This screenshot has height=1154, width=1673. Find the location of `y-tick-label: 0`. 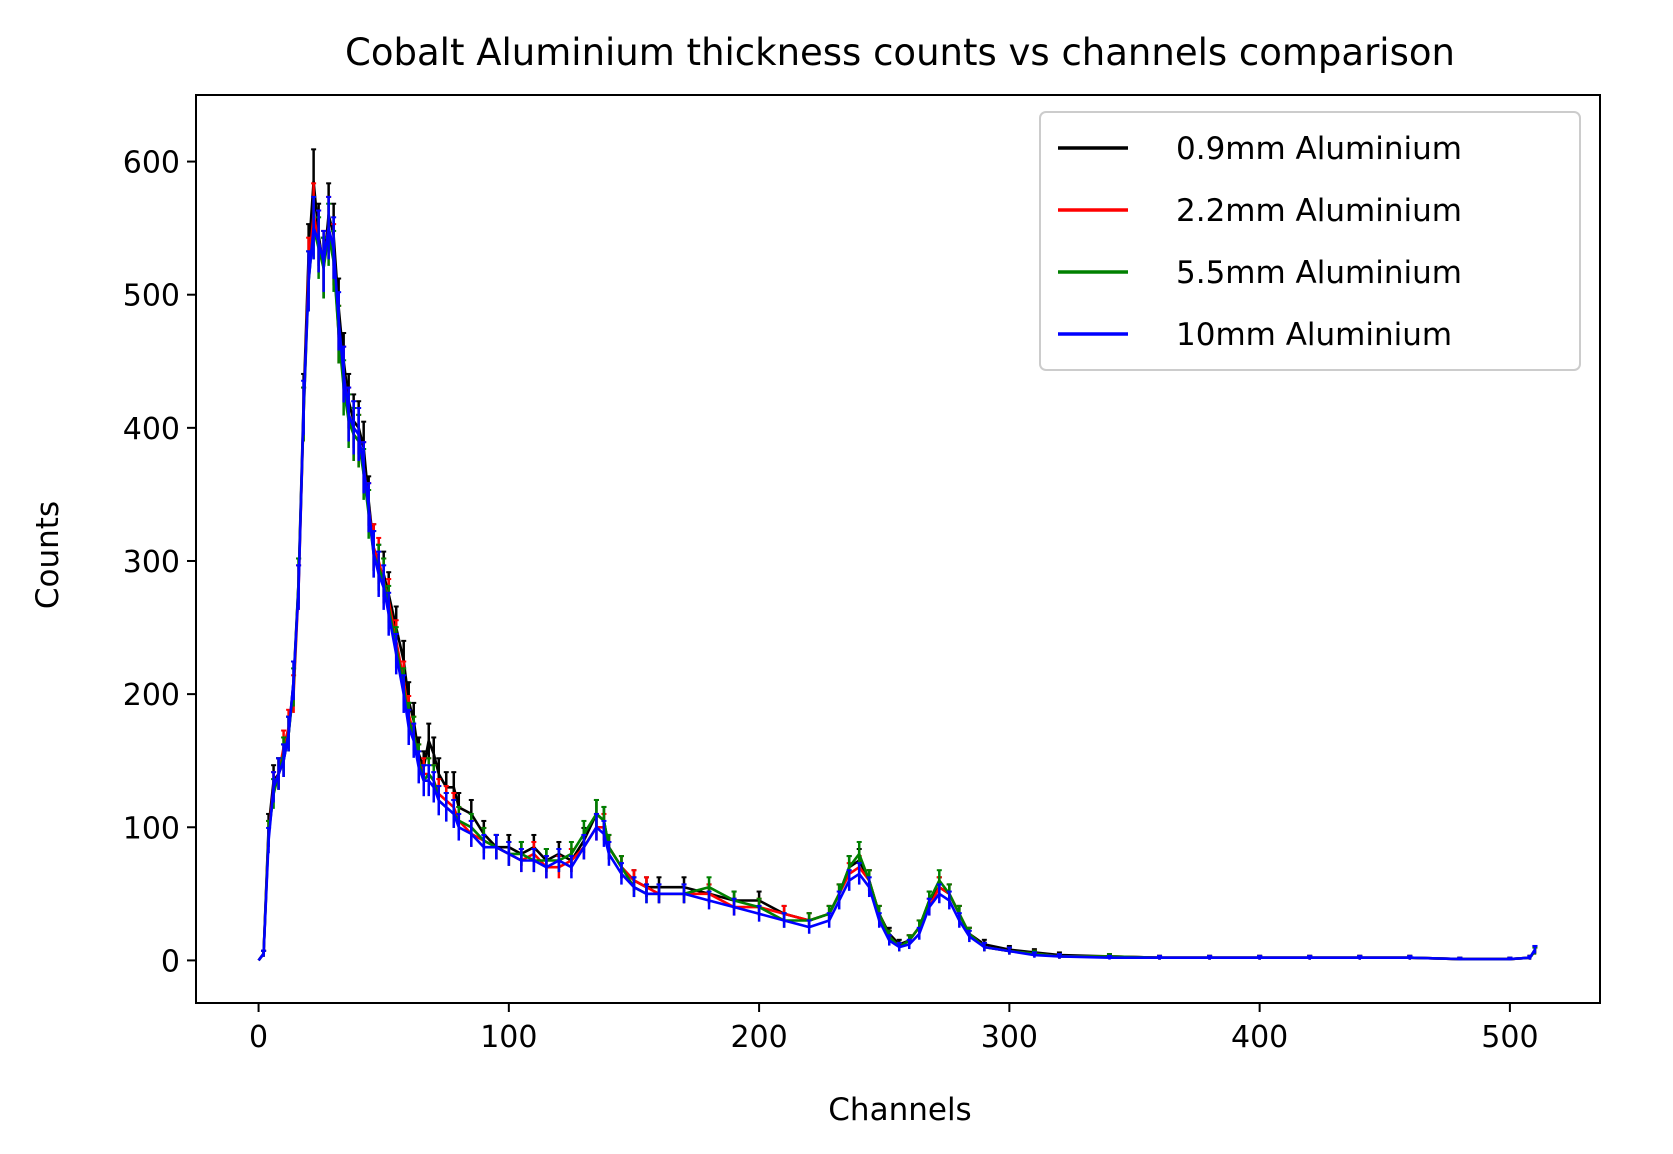

y-tick-label: 0 is located at coordinates (170, 961).